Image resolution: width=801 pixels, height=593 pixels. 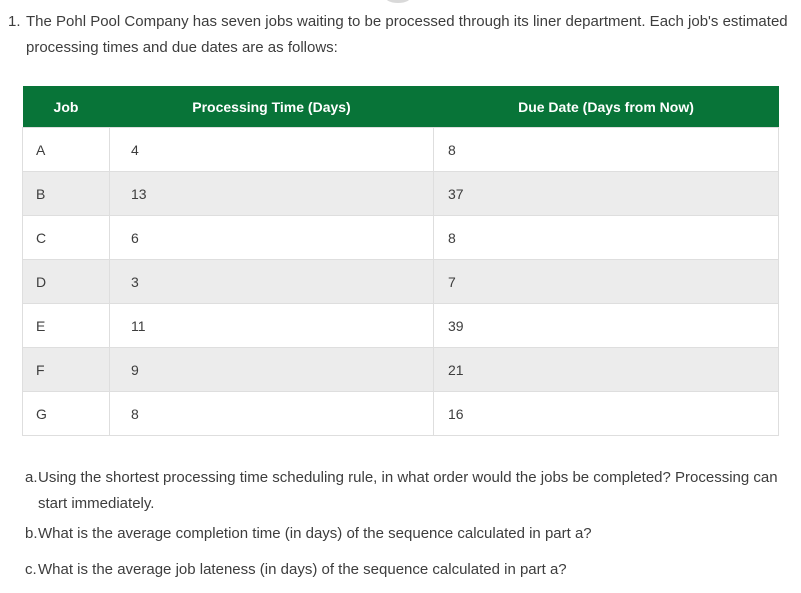 I want to click on column-header-job: Job, so click(x=66, y=107).